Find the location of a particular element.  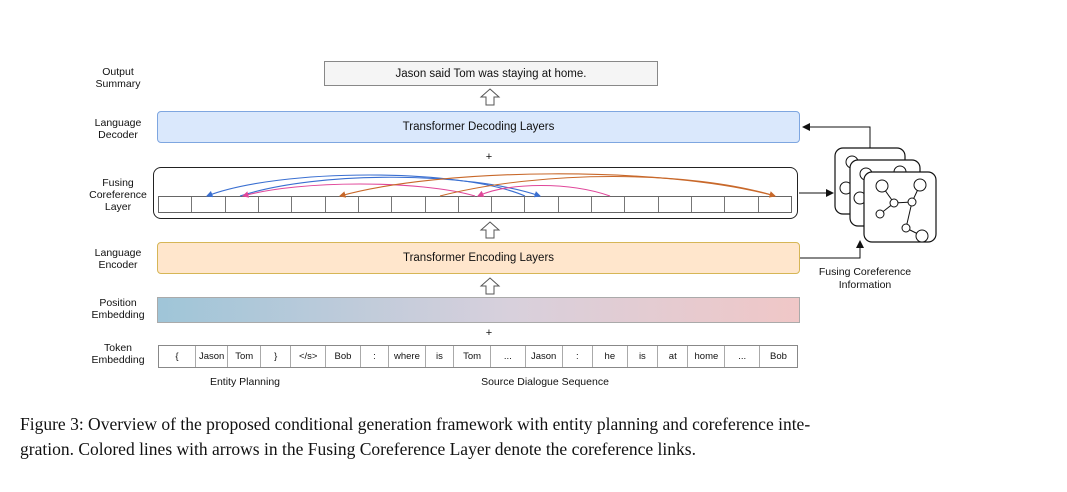

fusing-info-label: Fusing Coreference Information is located at coordinates (865, 279).